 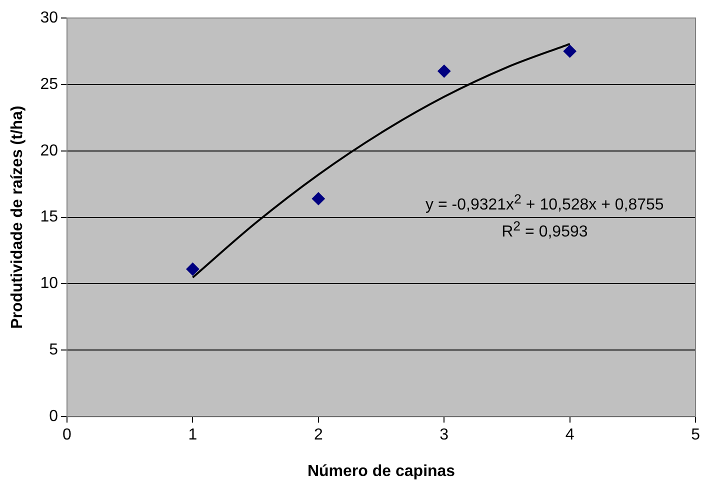 What do you see at coordinates (49, 151) in the screenshot?
I see `y-tick-label: 20` at bounding box center [49, 151].